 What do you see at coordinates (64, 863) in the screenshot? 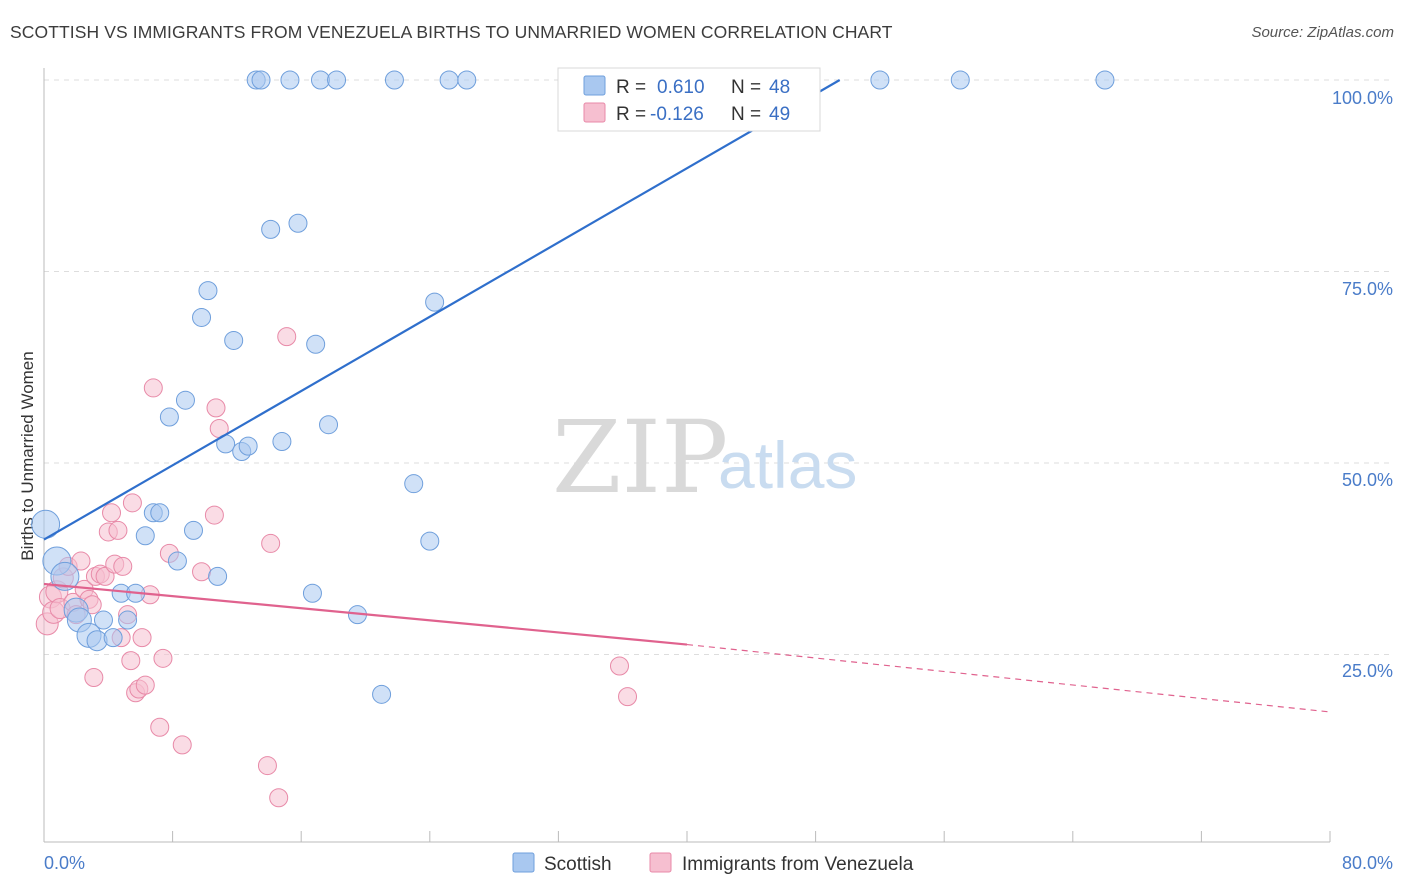
I see `x-tick-label-min: 0.0%` at bounding box center [64, 863].